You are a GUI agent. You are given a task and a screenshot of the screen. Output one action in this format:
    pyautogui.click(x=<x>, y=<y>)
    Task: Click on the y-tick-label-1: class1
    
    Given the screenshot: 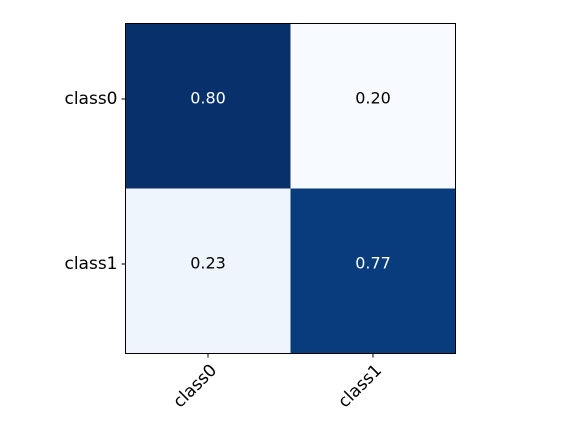 What is the action you would take?
    pyautogui.click(x=90, y=264)
    